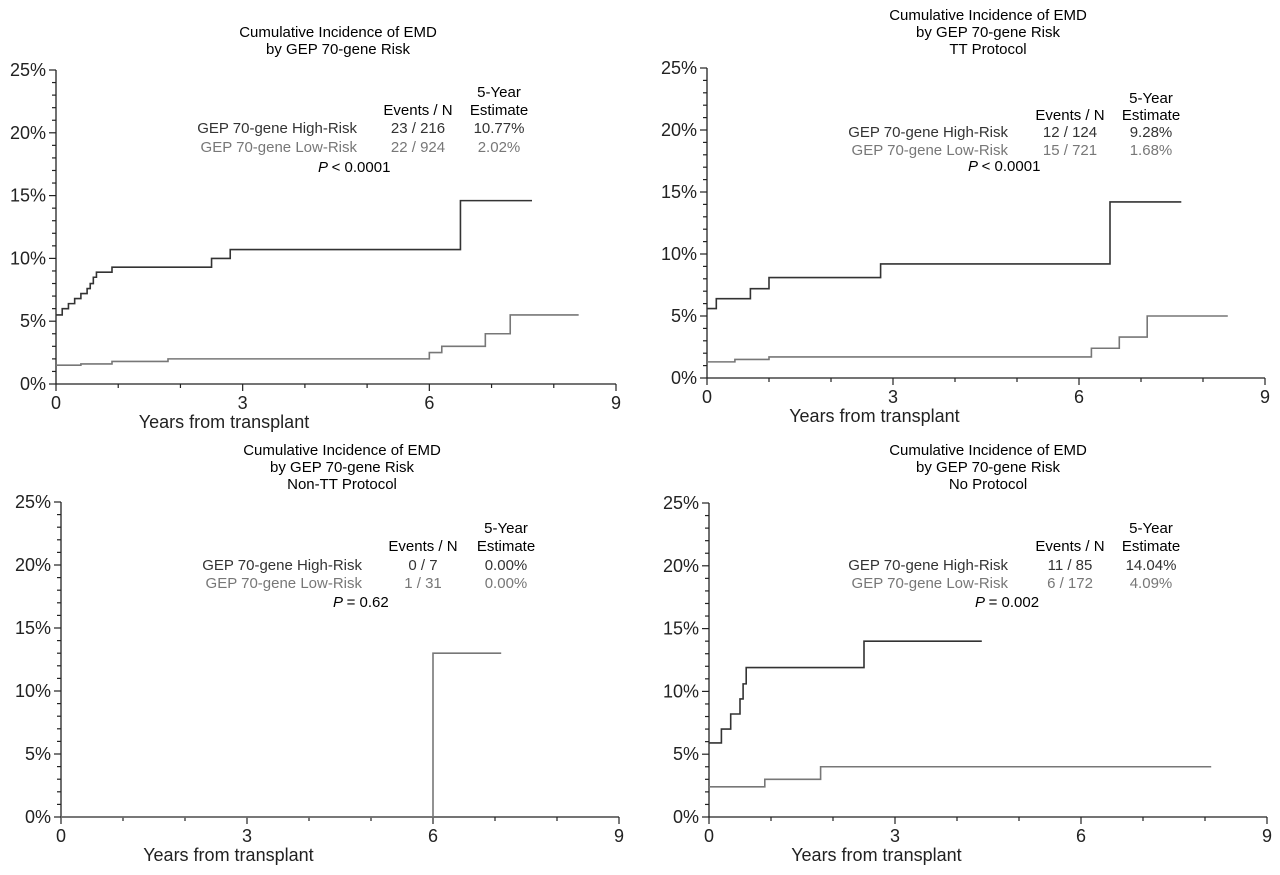 The width and height of the screenshot is (1280, 875). What do you see at coordinates (361, 167) in the screenshot?
I see `p-value-number: < 0.0001` at bounding box center [361, 167].